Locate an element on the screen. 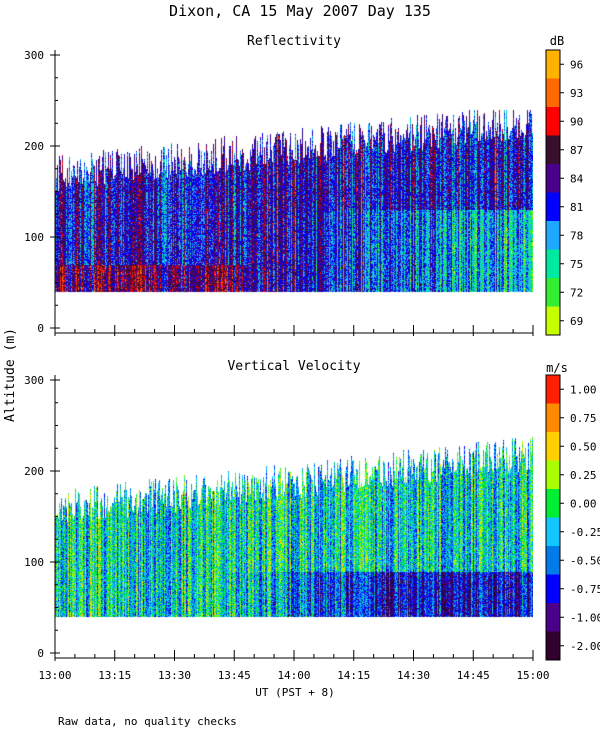  colorbar-tick-label: 69 is located at coordinates (576, 321).